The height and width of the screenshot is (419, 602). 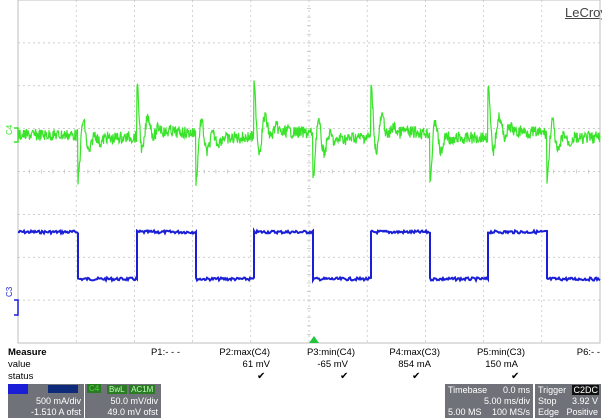 I want to click on c4-coupling-tag: AC1M, so click(x=142, y=389).